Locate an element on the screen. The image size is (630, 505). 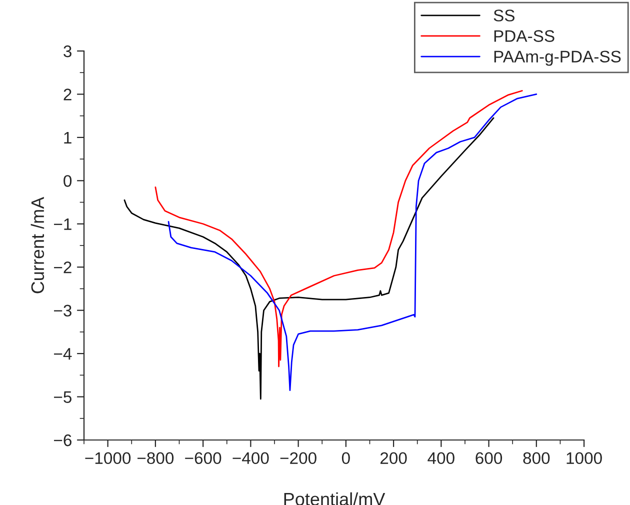
x-tick-label: −1000 is located at coordinates (108, 458).